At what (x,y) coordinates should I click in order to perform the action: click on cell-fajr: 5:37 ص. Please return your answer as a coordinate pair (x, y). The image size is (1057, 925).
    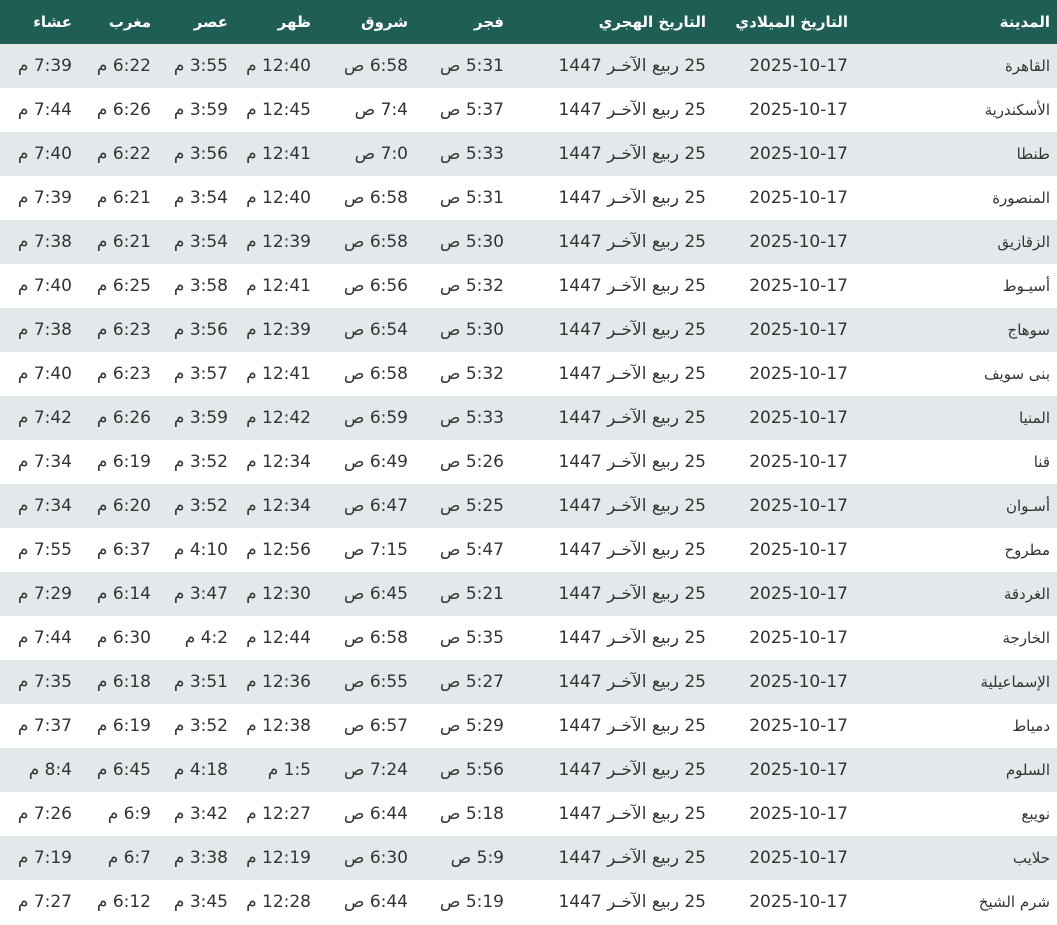
    Looking at the image, I should click on (471, 110).